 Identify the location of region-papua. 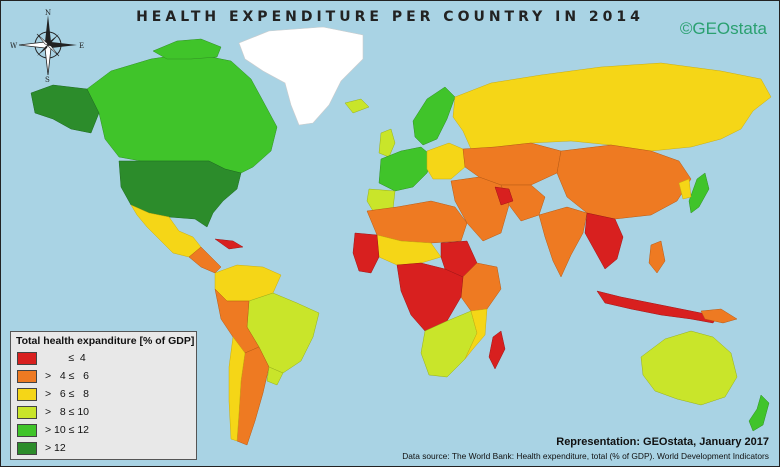
(719, 316).